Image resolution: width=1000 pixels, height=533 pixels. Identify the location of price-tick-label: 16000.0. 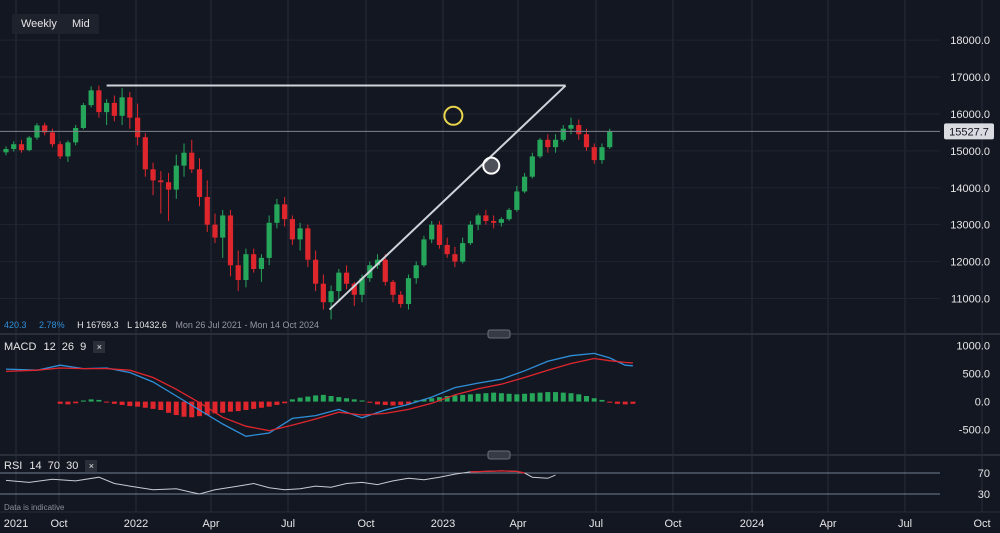
(970, 115).